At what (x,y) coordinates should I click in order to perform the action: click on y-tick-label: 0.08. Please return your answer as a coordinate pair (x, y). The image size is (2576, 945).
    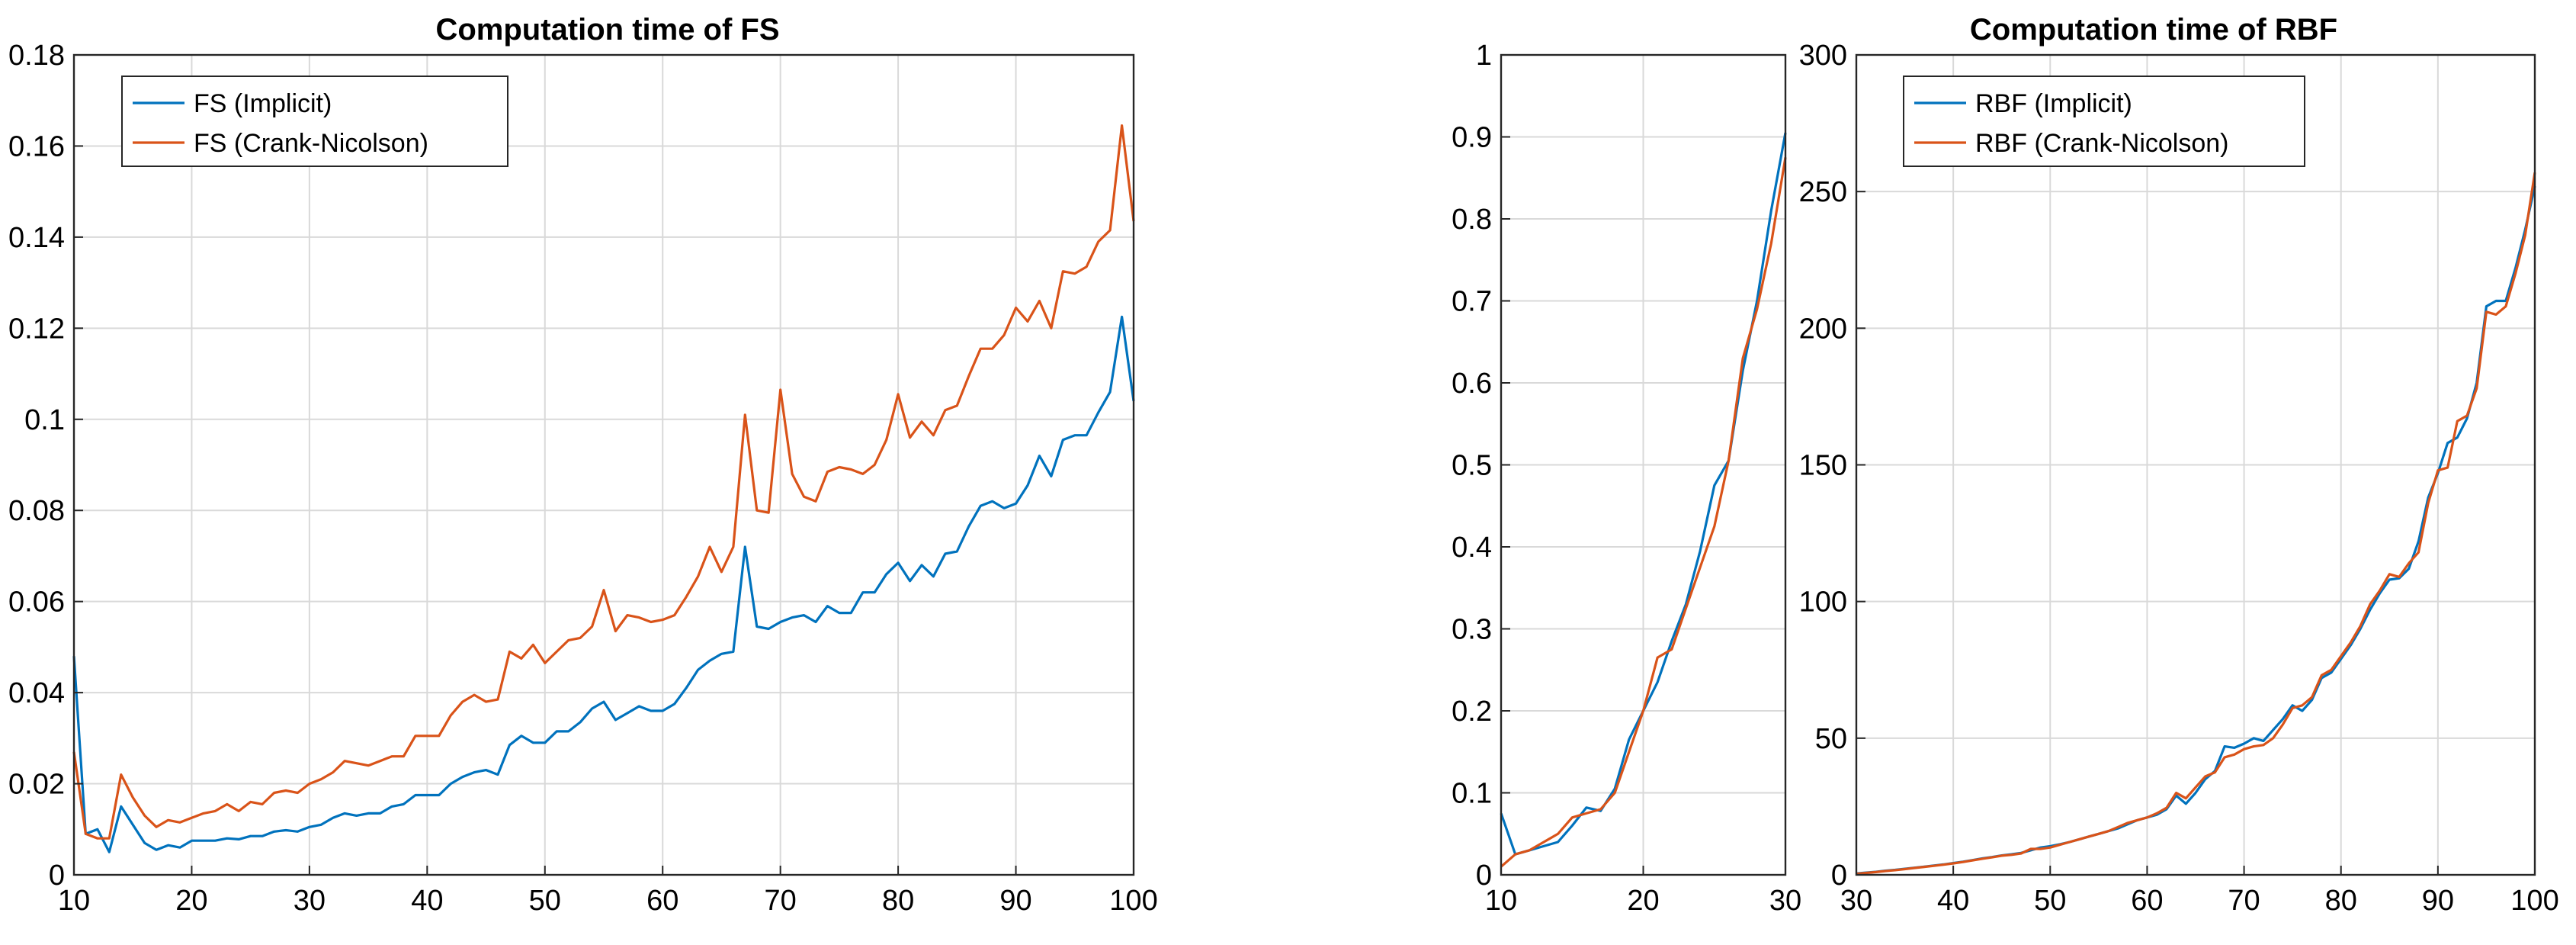
    Looking at the image, I should click on (36, 511).